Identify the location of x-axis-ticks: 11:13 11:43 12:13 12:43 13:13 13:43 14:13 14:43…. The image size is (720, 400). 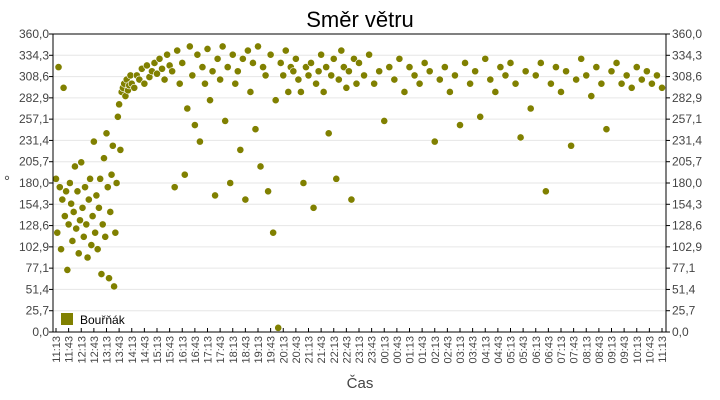
(360, 346).